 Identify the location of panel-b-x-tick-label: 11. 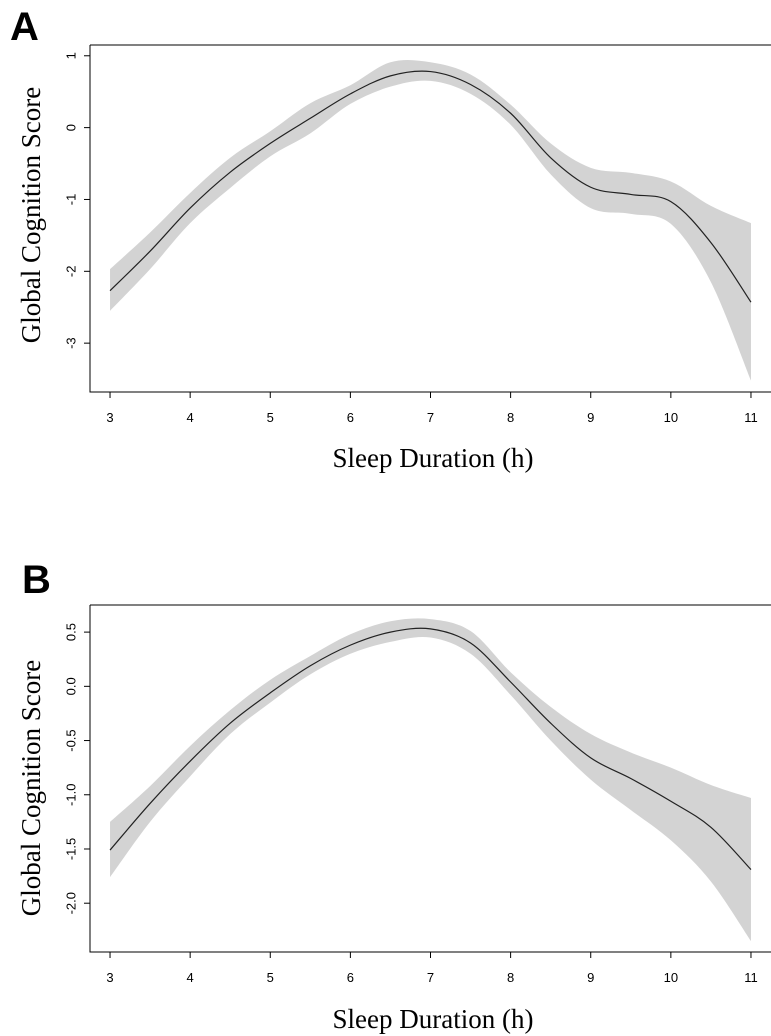
(751, 977).